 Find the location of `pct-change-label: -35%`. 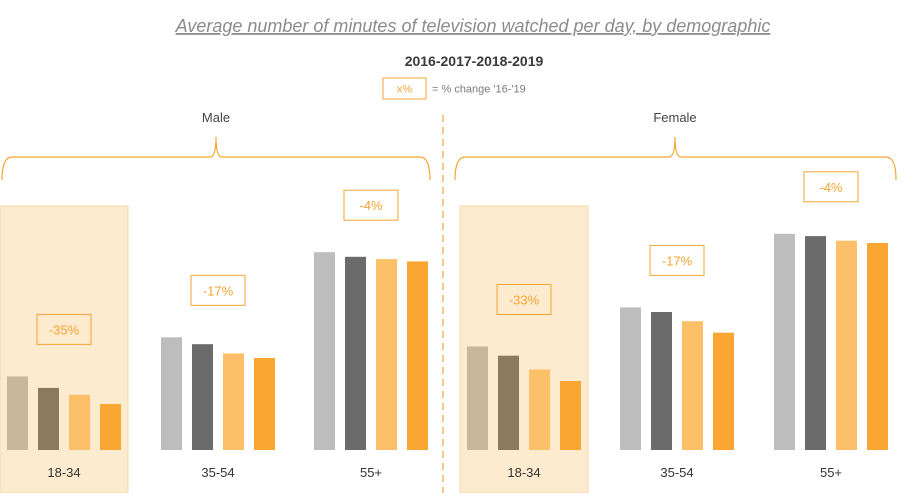

pct-change-label: -35% is located at coordinates (64, 329).